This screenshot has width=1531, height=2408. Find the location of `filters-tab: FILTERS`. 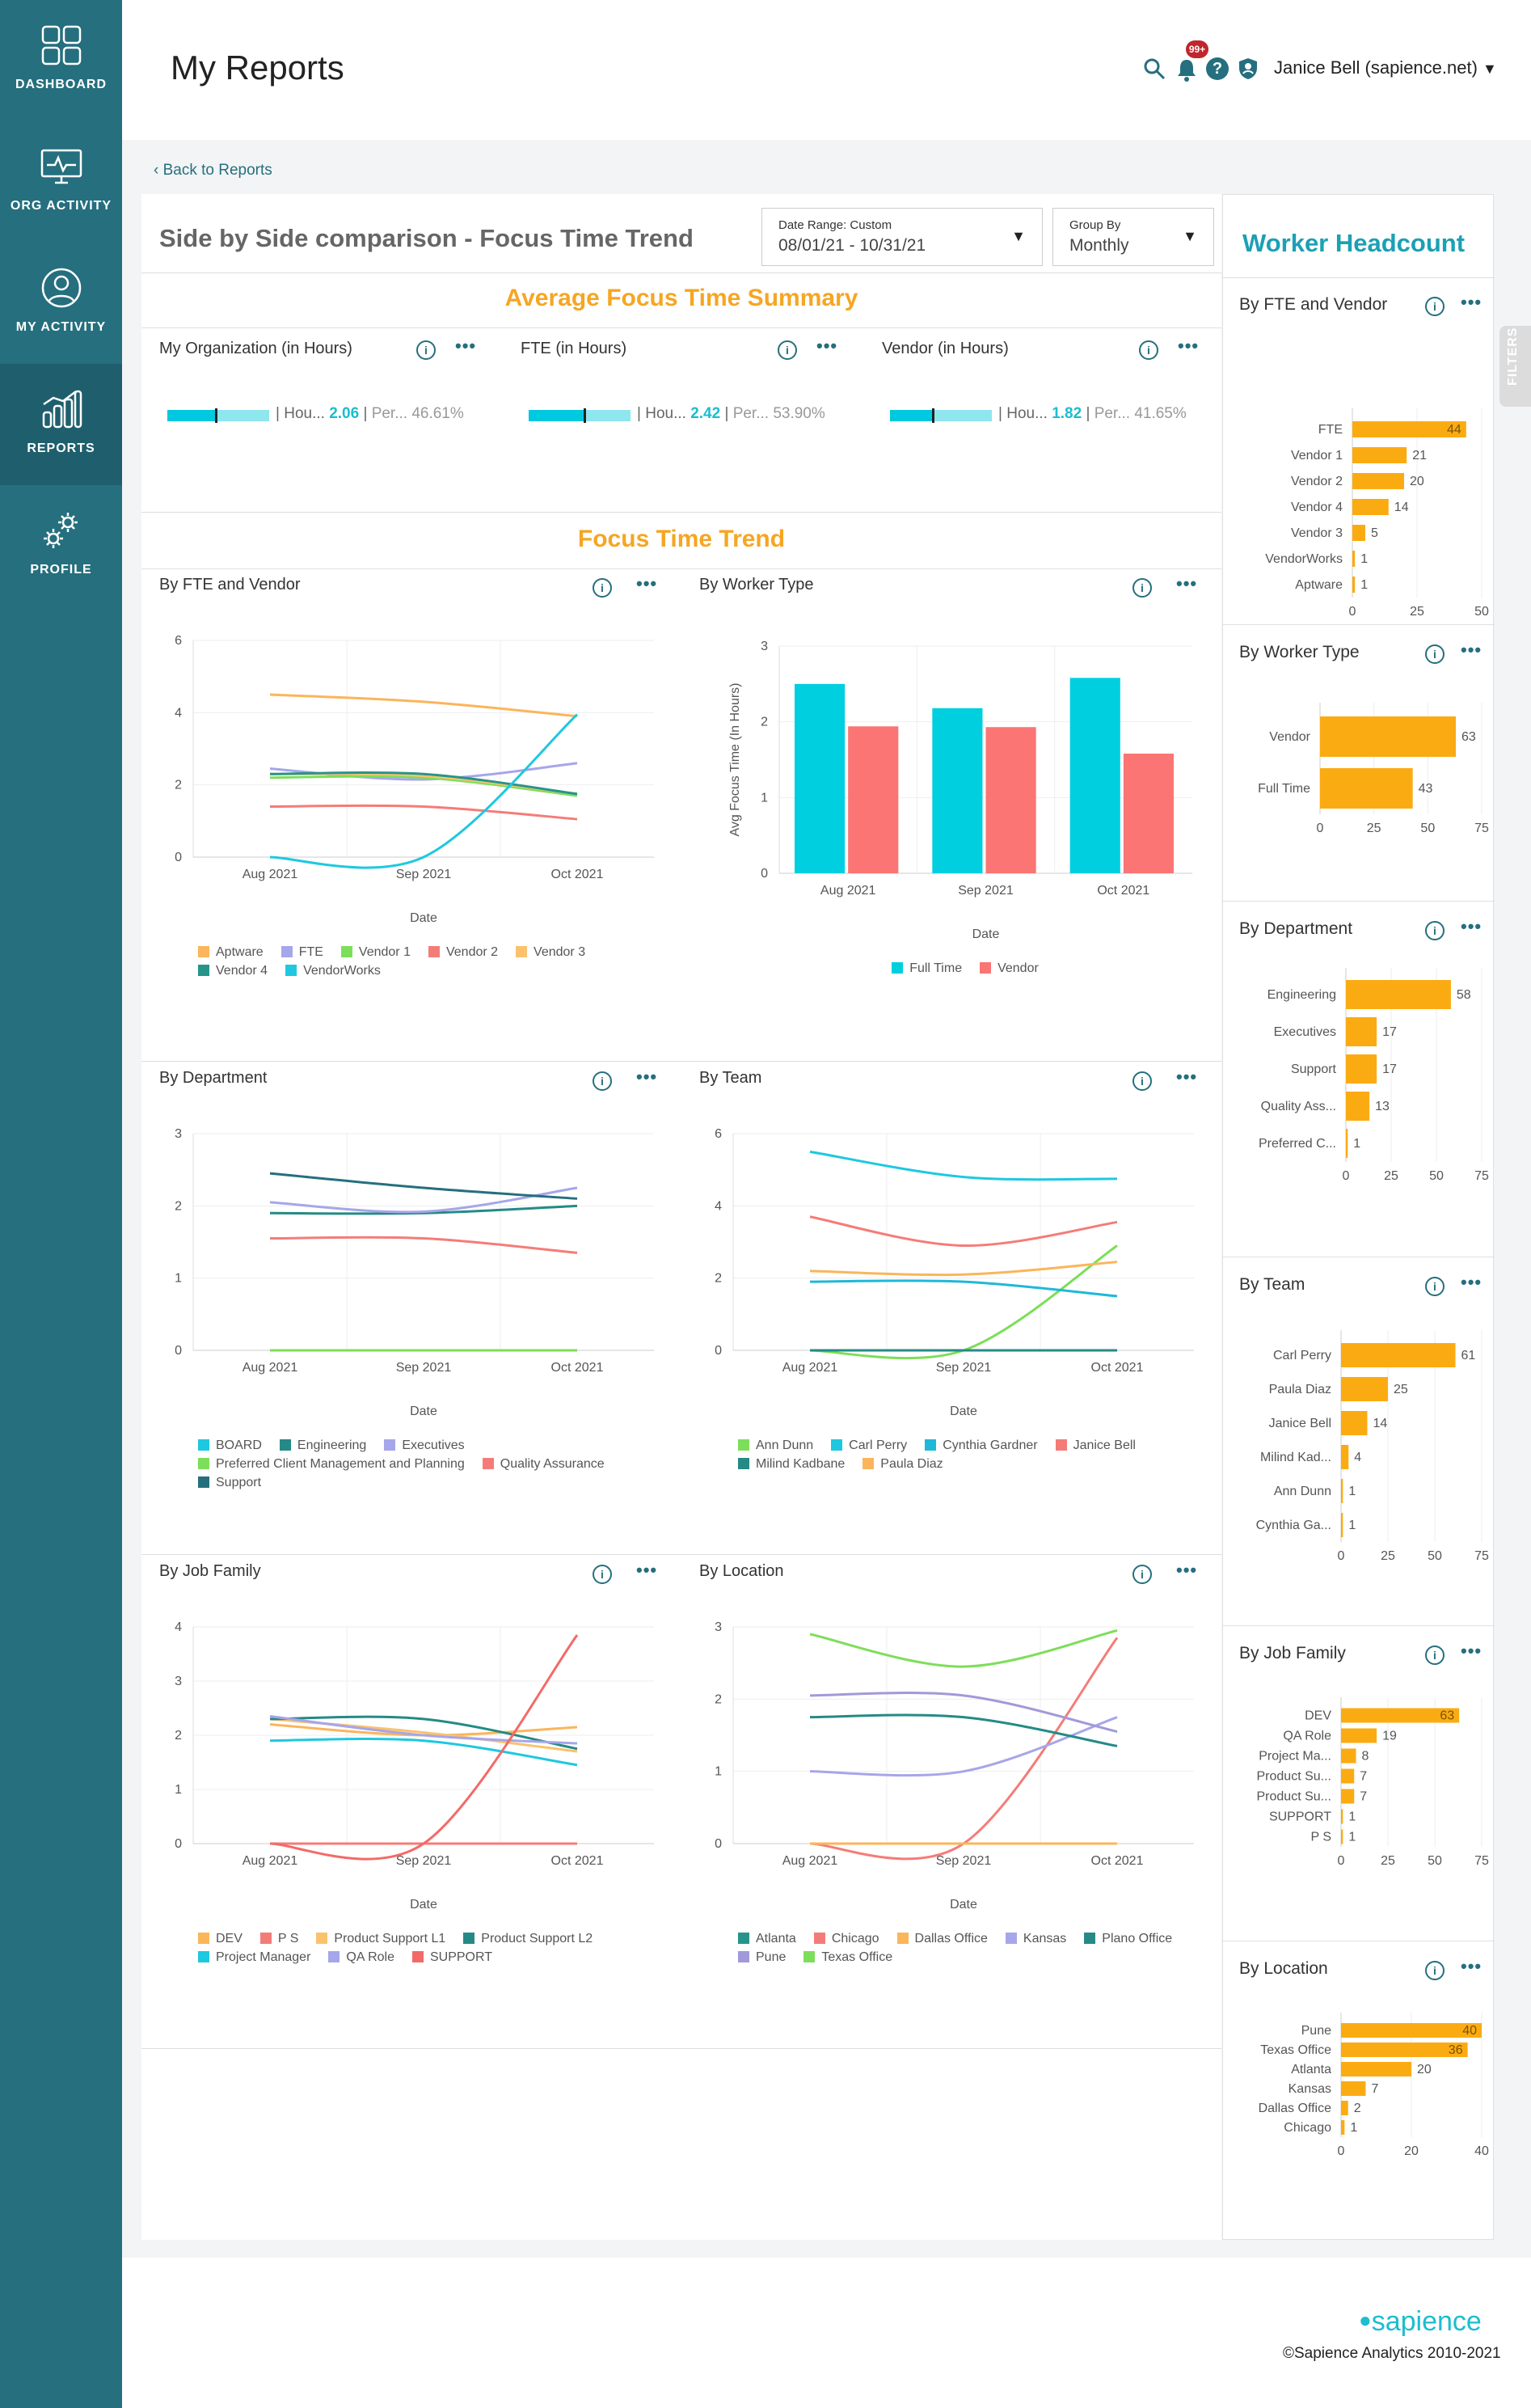

filters-tab: FILTERS is located at coordinates (1515, 366).